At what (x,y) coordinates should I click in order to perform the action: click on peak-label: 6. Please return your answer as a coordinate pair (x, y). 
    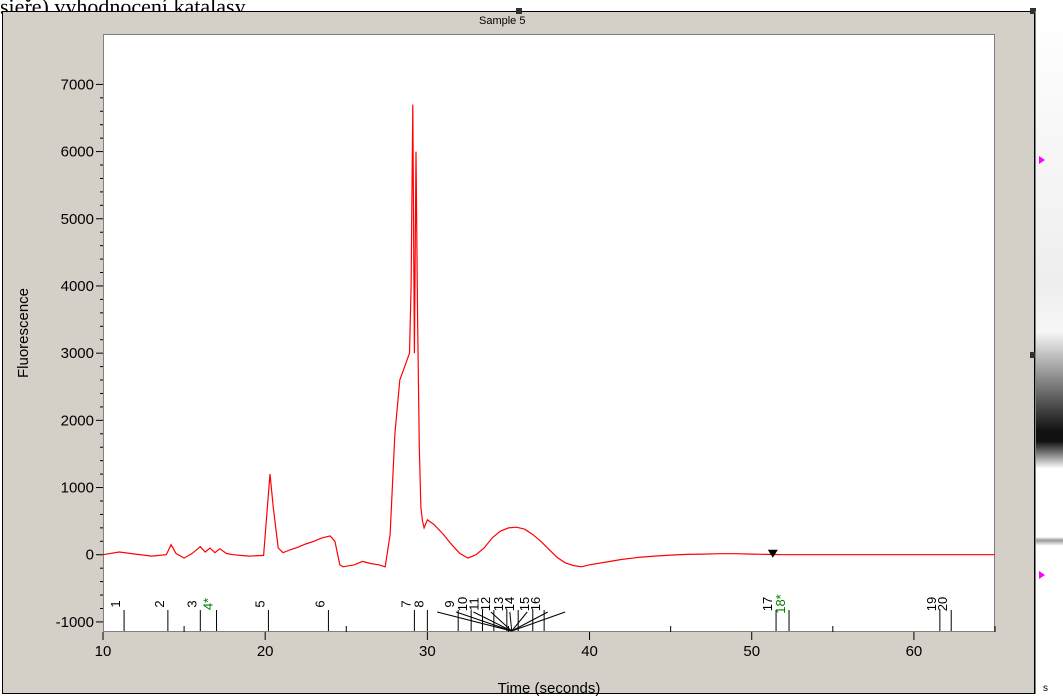
    Looking at the image, I should click on (319, 603).